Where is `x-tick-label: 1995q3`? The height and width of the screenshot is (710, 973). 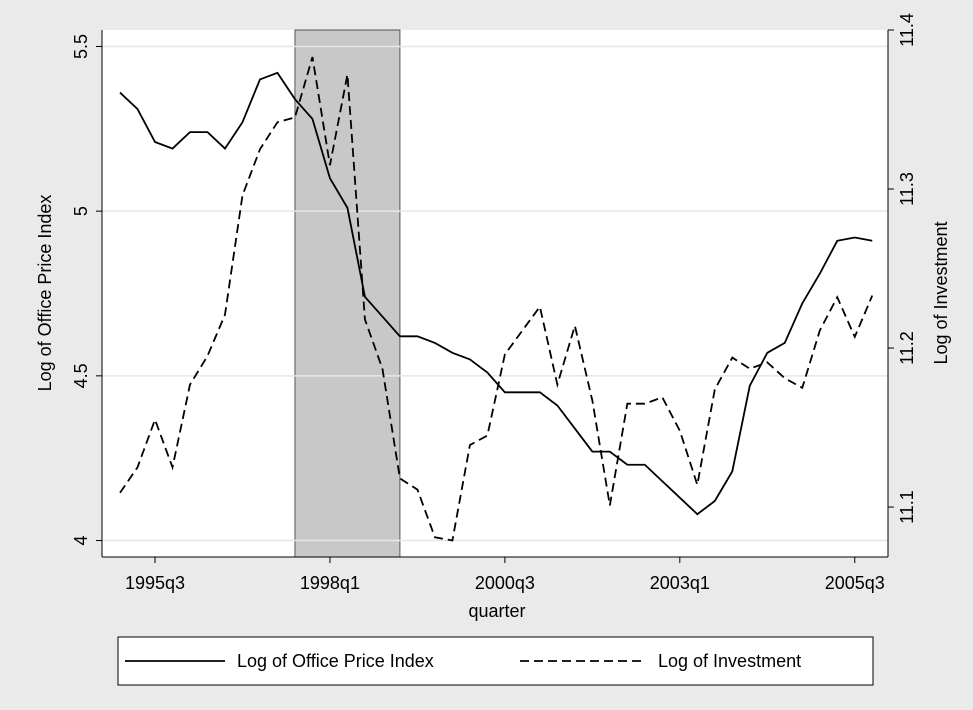
x-tick-label: 1995q3 is located at coordinates (155, 583).